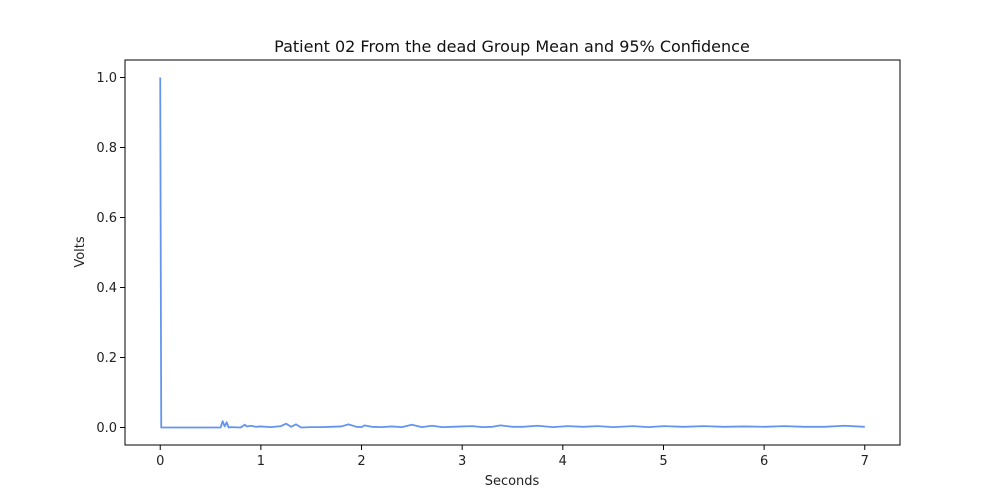 The height and width of the screenshot is (500, 1000). What do you see at coordinates (106, 428) in the screenshot?
I see `y-tick-label: 0.0` at bounding box center [106, 428].